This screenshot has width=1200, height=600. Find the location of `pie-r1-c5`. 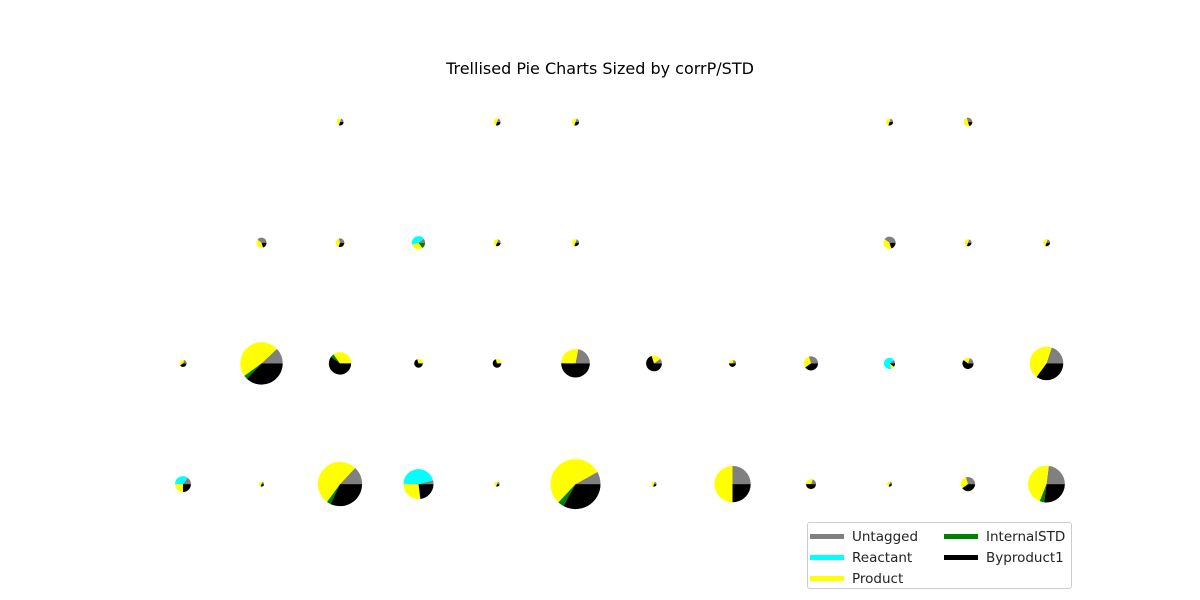

pie-r1-c5 is located at coordinates (576, 243).